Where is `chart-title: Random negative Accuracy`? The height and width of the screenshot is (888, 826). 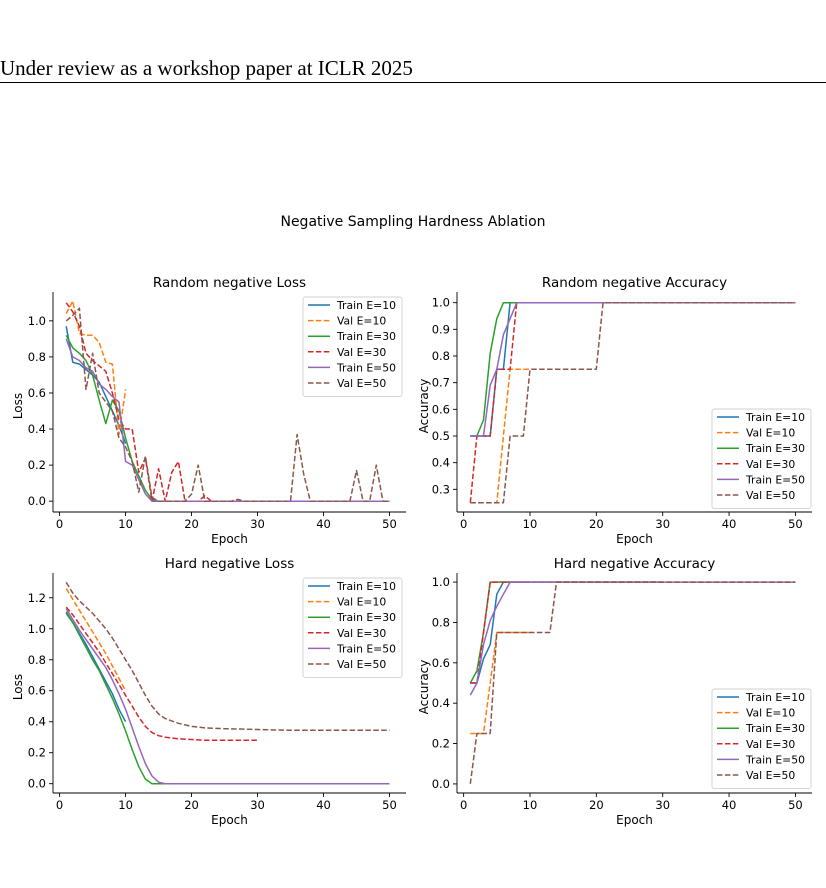
chart-title: Random negative Accuracy is located at coordinates (634, 283).